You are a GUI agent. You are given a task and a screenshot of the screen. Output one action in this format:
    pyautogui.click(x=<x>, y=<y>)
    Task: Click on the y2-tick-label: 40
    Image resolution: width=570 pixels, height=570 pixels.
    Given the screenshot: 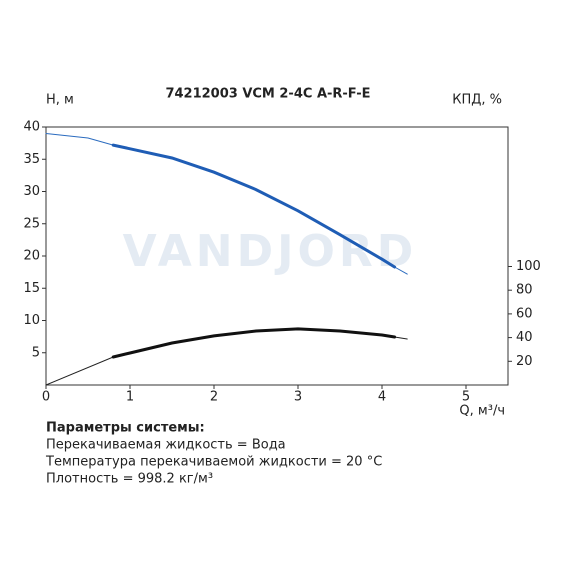 What is the action you would take?
    pyautogui.click(x=524, y=337)
    